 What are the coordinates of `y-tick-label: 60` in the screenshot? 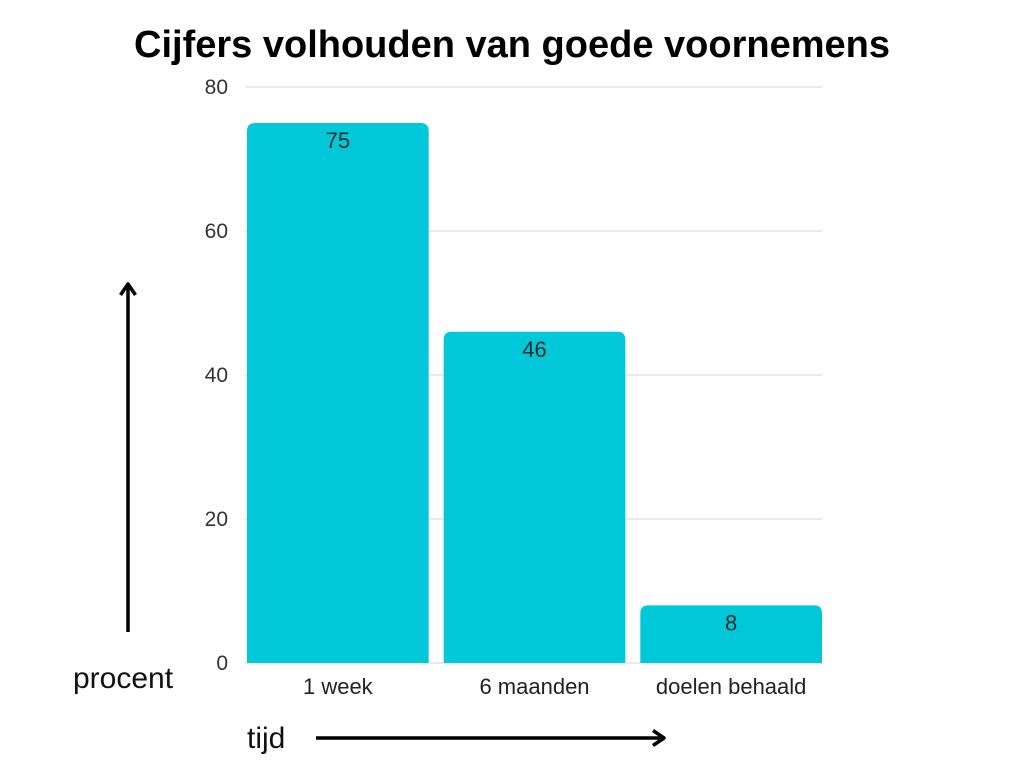 It's located at (216, 231).